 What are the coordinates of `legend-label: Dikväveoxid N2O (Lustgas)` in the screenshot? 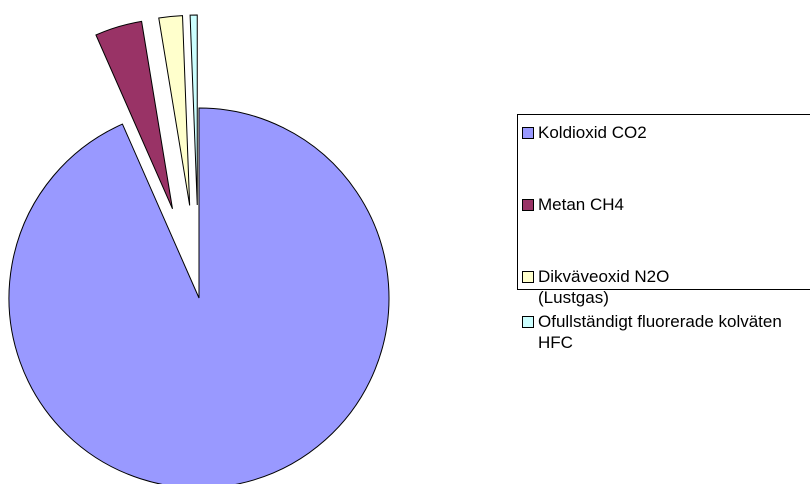 It's located at (604, 287).